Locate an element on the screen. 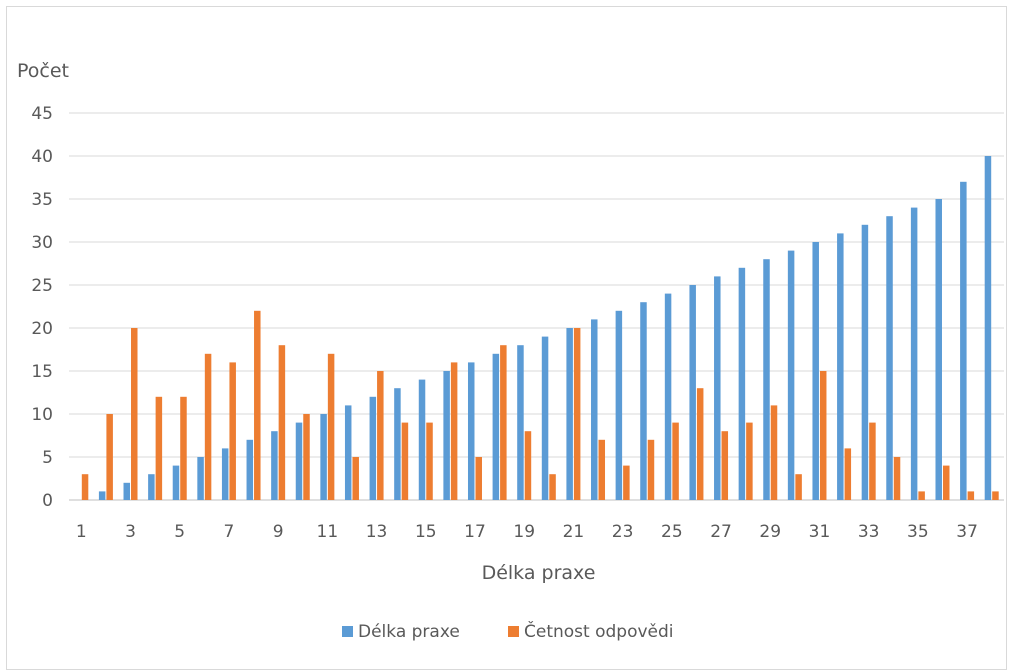 The width and height of the screenshot is (1009, 672). x-tick-label: 33 is located at coordinates (869, 532).